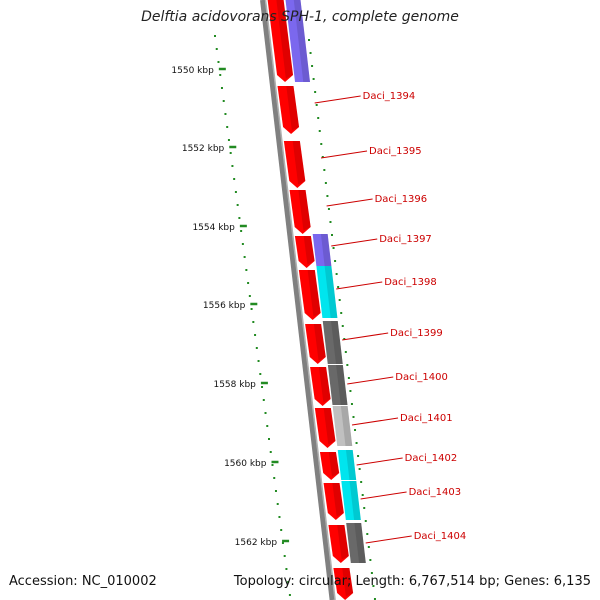  I want to click on gene-label: Daci_1404, so click(440, 536).